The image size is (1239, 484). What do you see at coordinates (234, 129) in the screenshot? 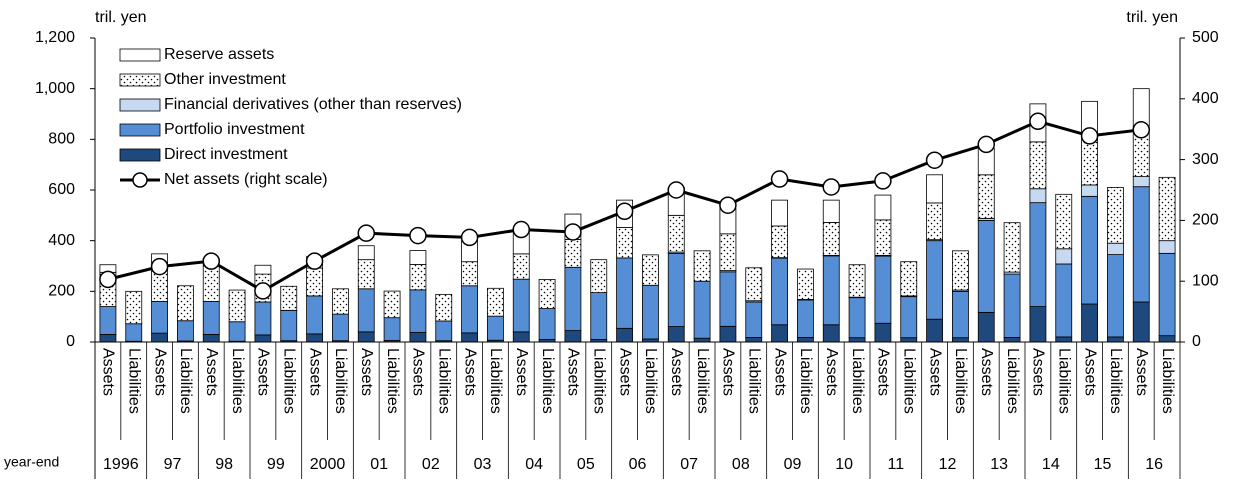
I see `legend-label: Portfolio investment` at bounding box center [234, 129].